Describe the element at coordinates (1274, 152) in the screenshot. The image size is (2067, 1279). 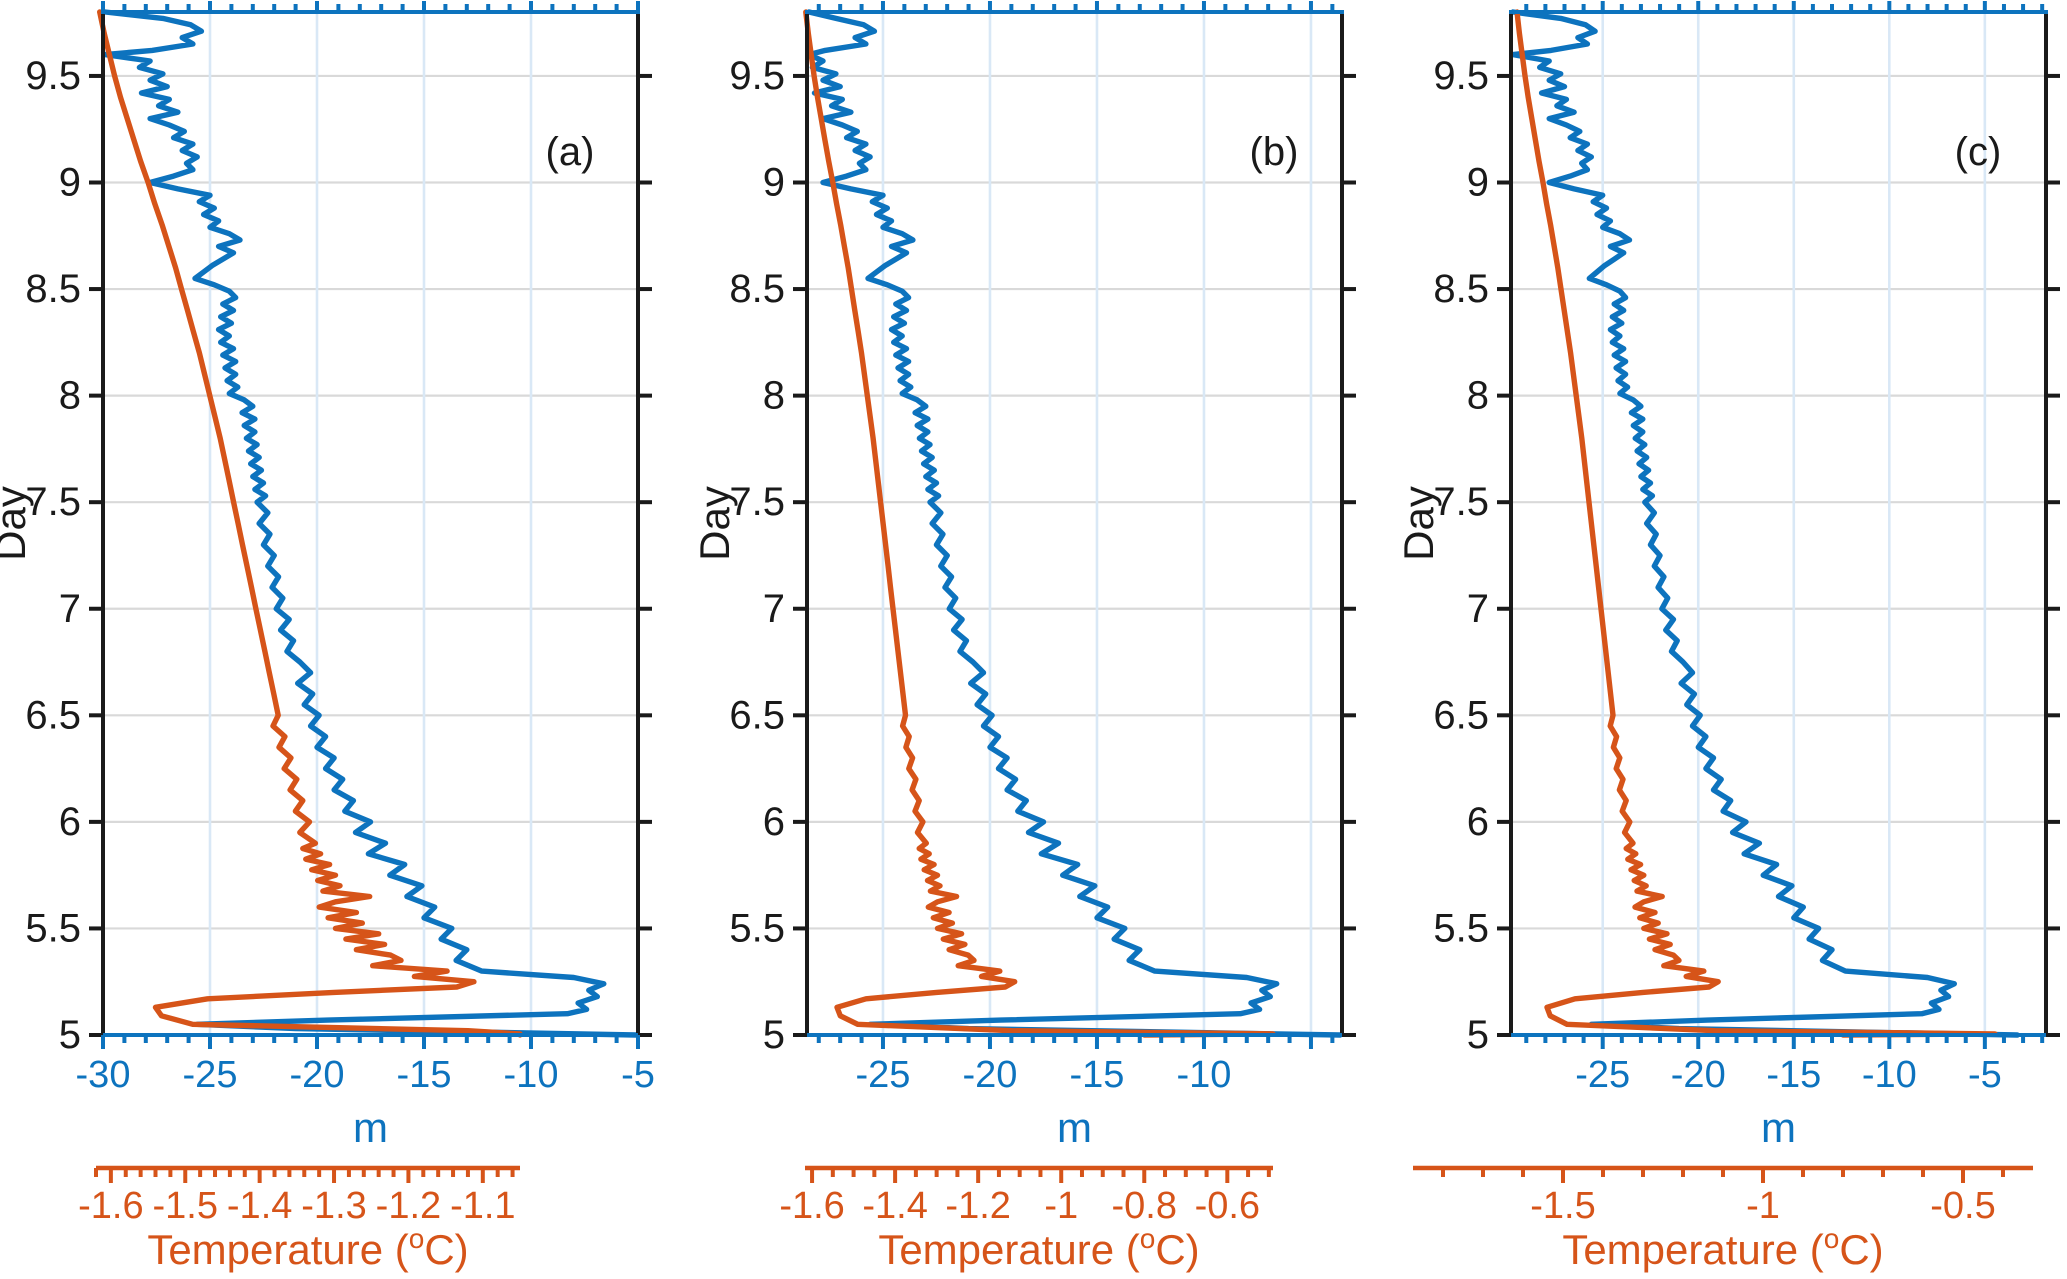
I see `panel-letter: (b)` at that location.